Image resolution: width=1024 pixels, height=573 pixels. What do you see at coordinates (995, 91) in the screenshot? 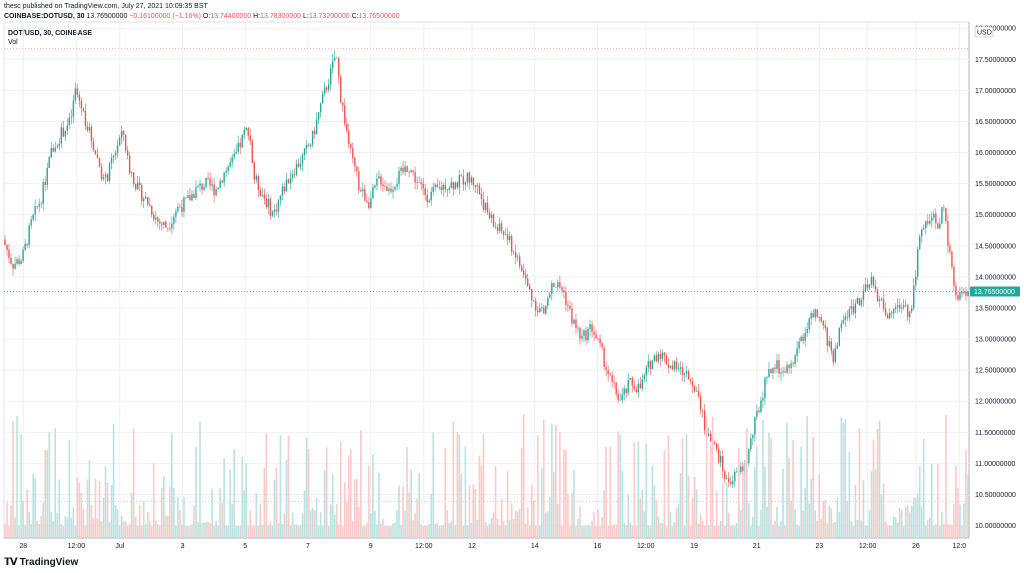
I see `y-tick-label: 17.00000000` at bounding box center [995, 91].